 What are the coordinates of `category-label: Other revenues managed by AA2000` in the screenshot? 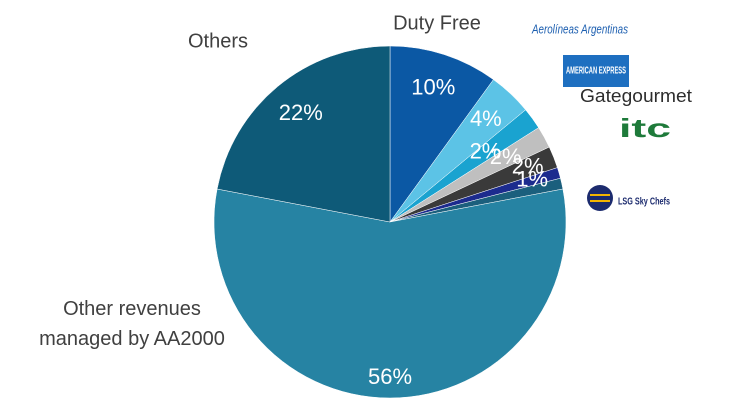 It's located at (132, 324).